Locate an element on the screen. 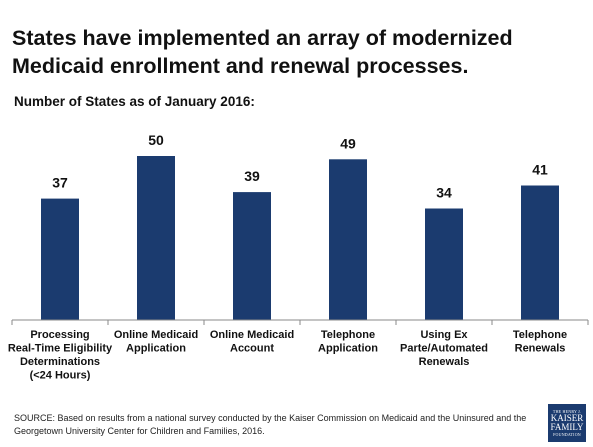 The height and width of the screenshot is (447, 593). logo-line-1: THE HENRY J. is located at coordinates (567, 411).